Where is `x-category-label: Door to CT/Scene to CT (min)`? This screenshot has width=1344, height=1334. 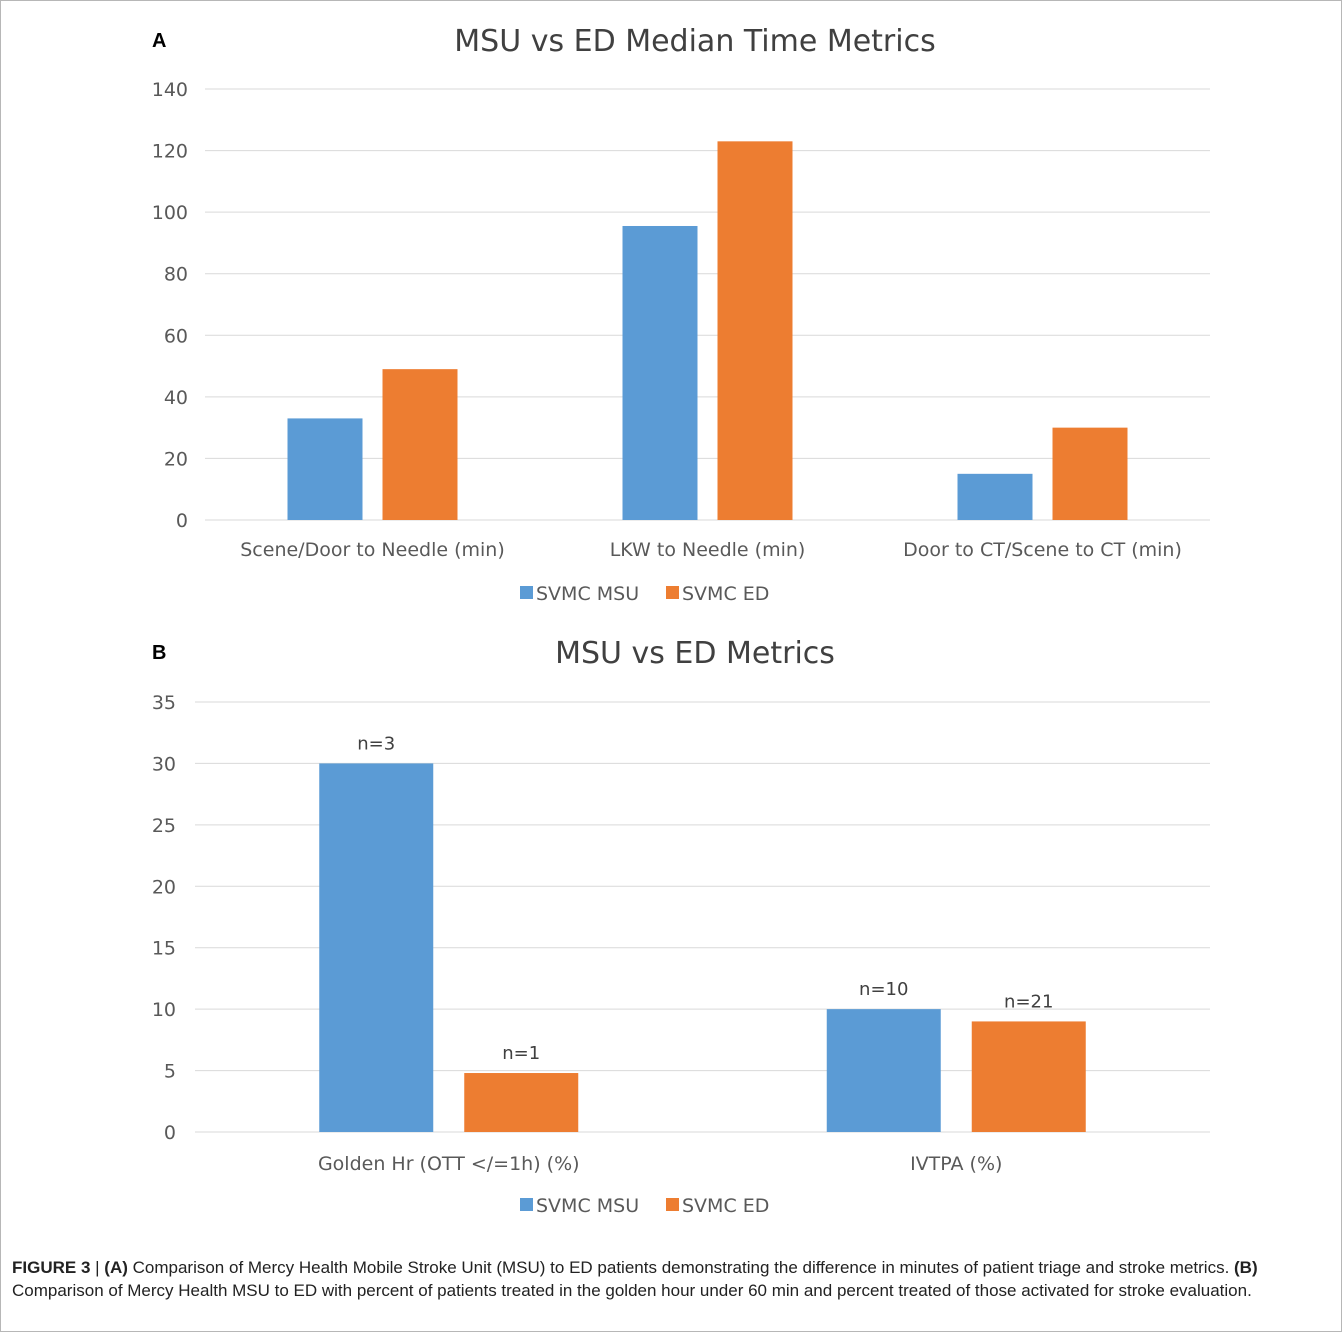 x-category-label: Door to CT/Scene to CT (min) is located at coordinates (1042, 550).